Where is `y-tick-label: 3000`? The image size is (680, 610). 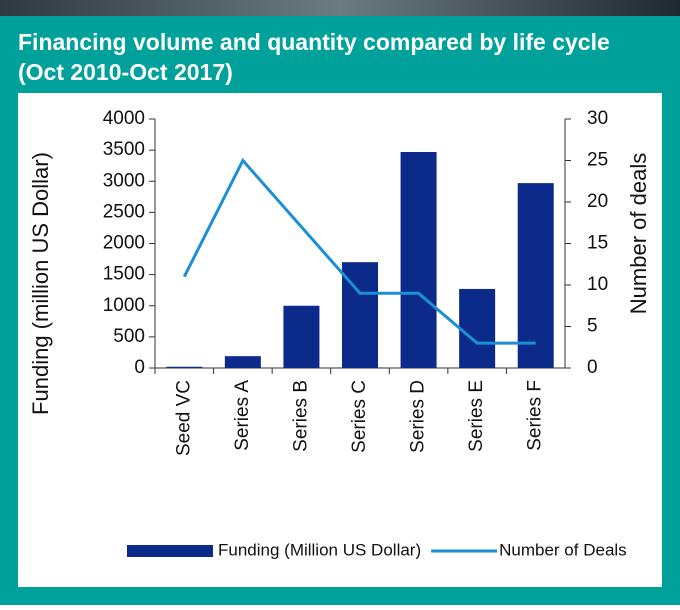
y-tick-label: 3000 is located at coordinates (124, 180).